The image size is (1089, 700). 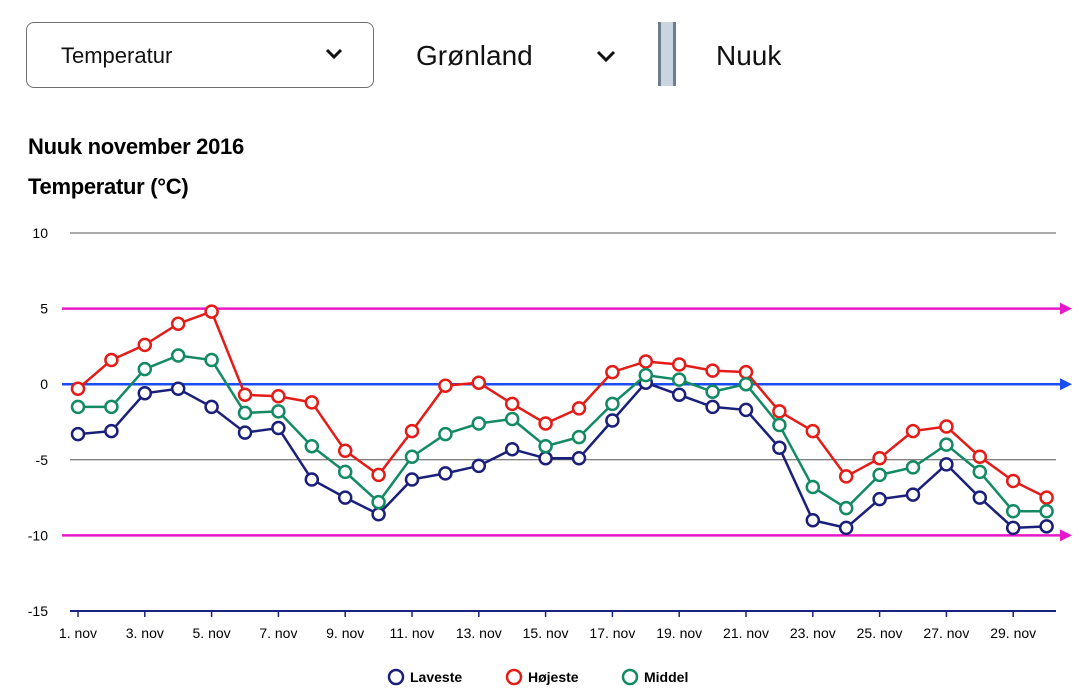 I want to click on x-tick-label: 21. nov, so click(x=746, y=633).